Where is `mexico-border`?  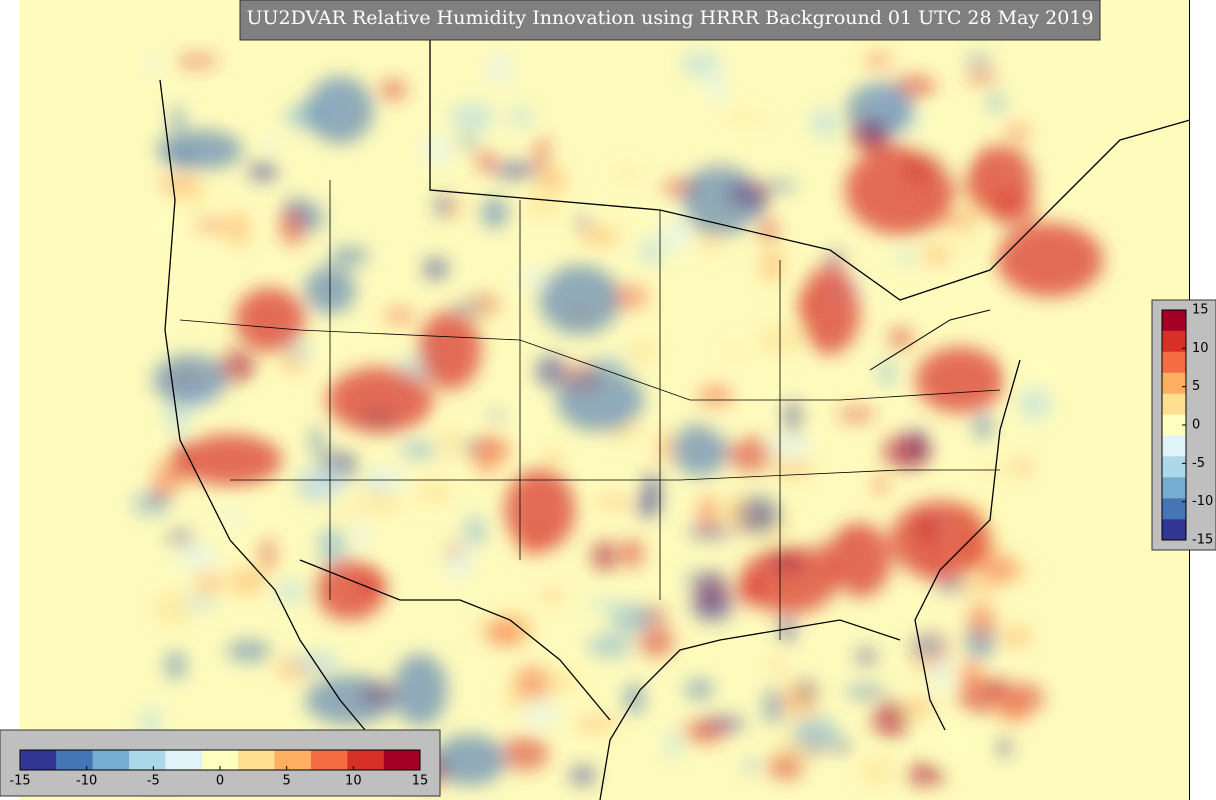 mexico-border is located at coordinates (455, 640).